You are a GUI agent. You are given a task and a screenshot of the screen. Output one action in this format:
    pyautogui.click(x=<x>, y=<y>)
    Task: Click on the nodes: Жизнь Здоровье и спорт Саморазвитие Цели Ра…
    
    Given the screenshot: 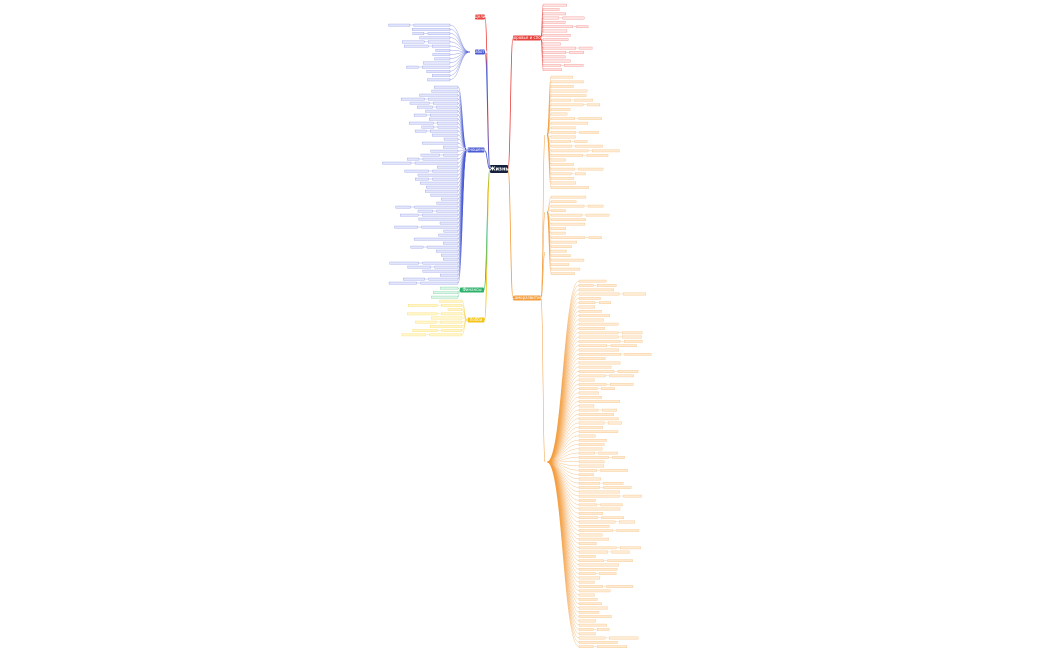 What is the action you would take?
    pyautogui.click(x=503, y=168)
    